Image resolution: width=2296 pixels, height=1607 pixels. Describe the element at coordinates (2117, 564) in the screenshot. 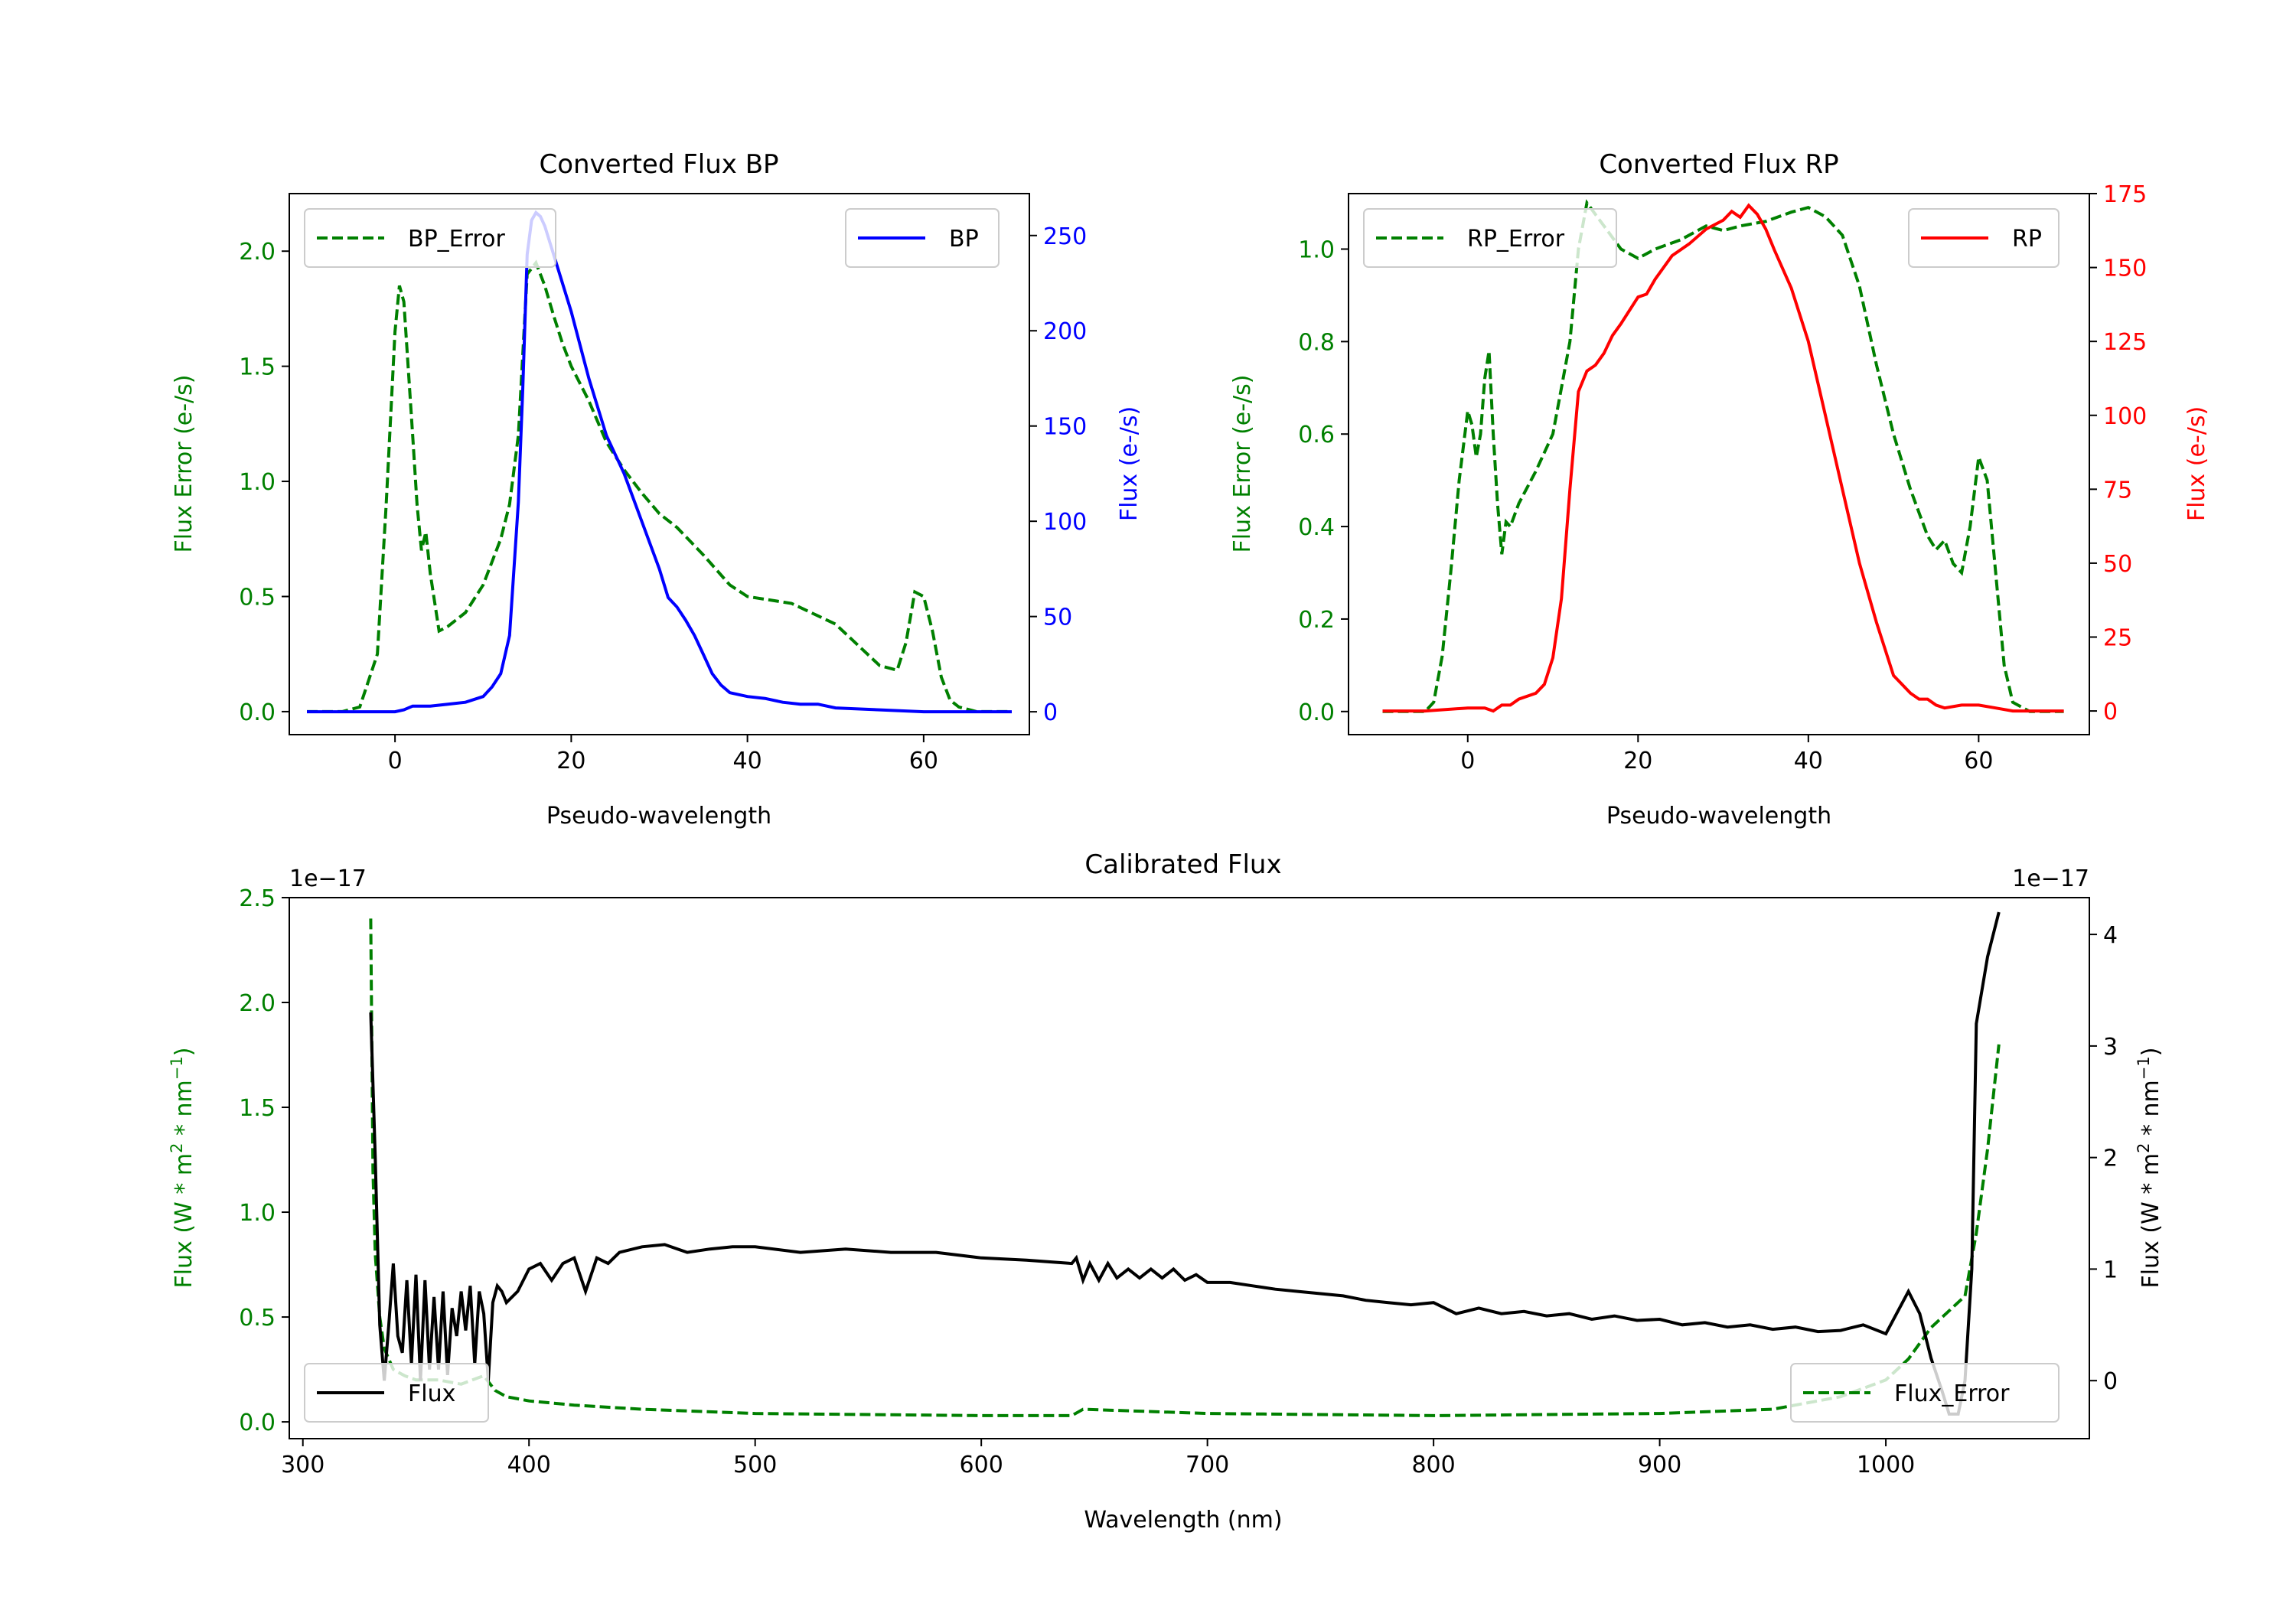

I see `rp-ytick-right-label: 50` at that location.